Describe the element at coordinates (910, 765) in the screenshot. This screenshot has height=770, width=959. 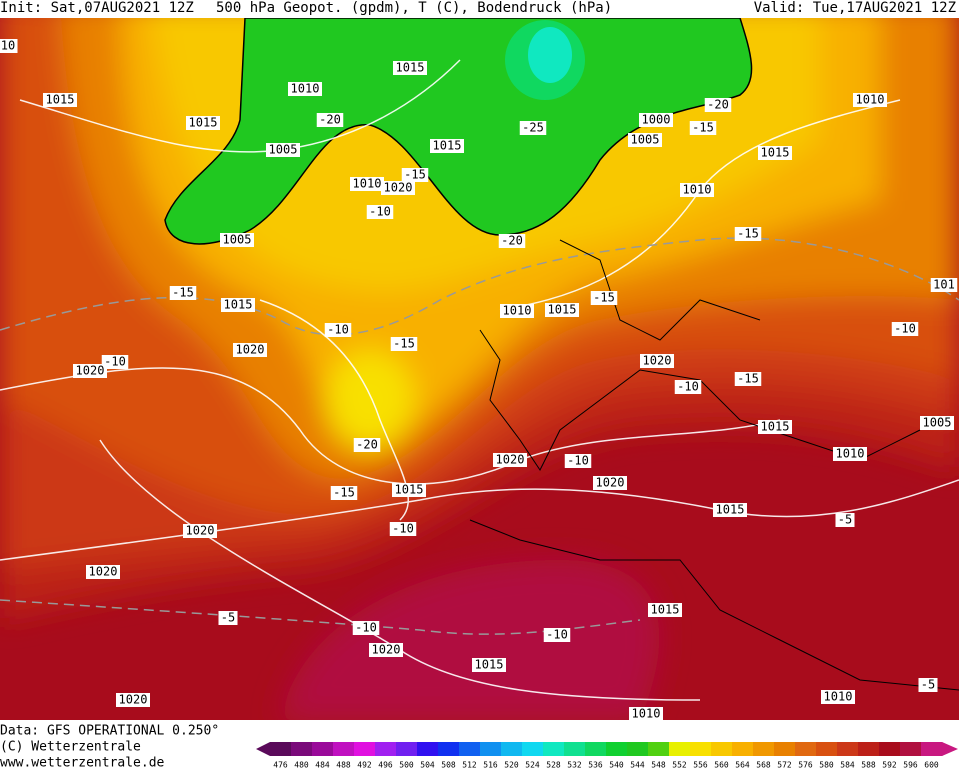
I see `colorbar-label: 596` at that location.